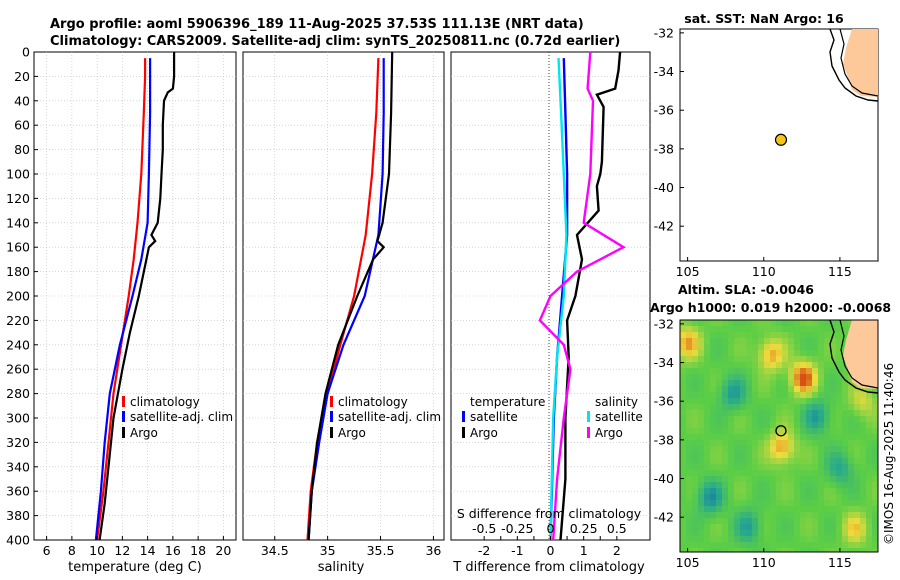 The image size is (900, 580). I want to click on temperature-legend: climatology satellite-adj. clim Argo, so click(177, 417).